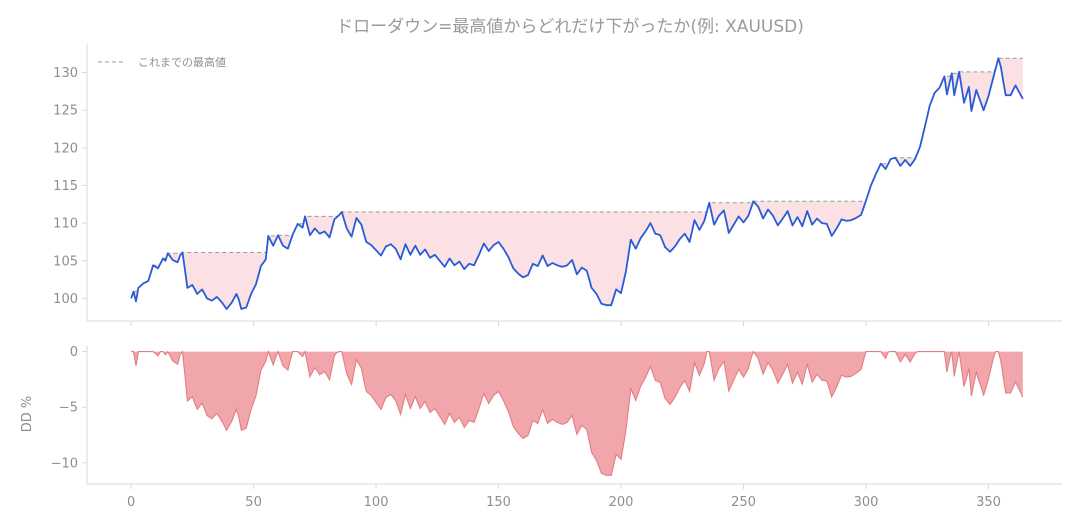 The width and height of the screenshot is (1080, 528). Describe the element at coordinates (64, 463) in the screenshot. I see `drawdown-y-tick-label: −10` at that location.